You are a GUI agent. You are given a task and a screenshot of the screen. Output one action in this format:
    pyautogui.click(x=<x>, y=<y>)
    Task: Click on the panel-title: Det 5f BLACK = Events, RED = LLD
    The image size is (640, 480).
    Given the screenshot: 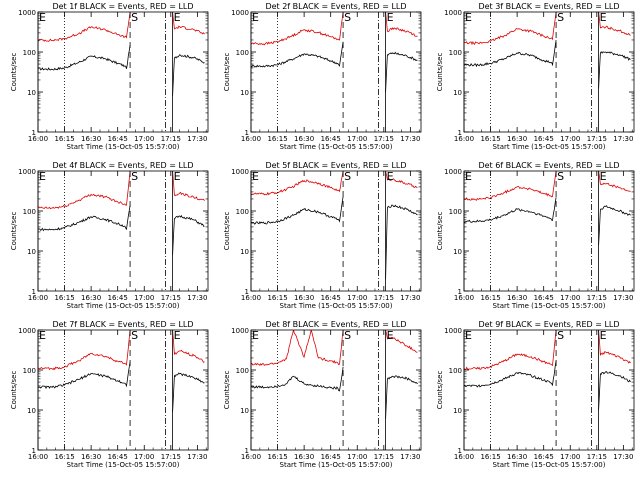 What is the action you would take?
    pyautogui.click(x=335, y=165)
    